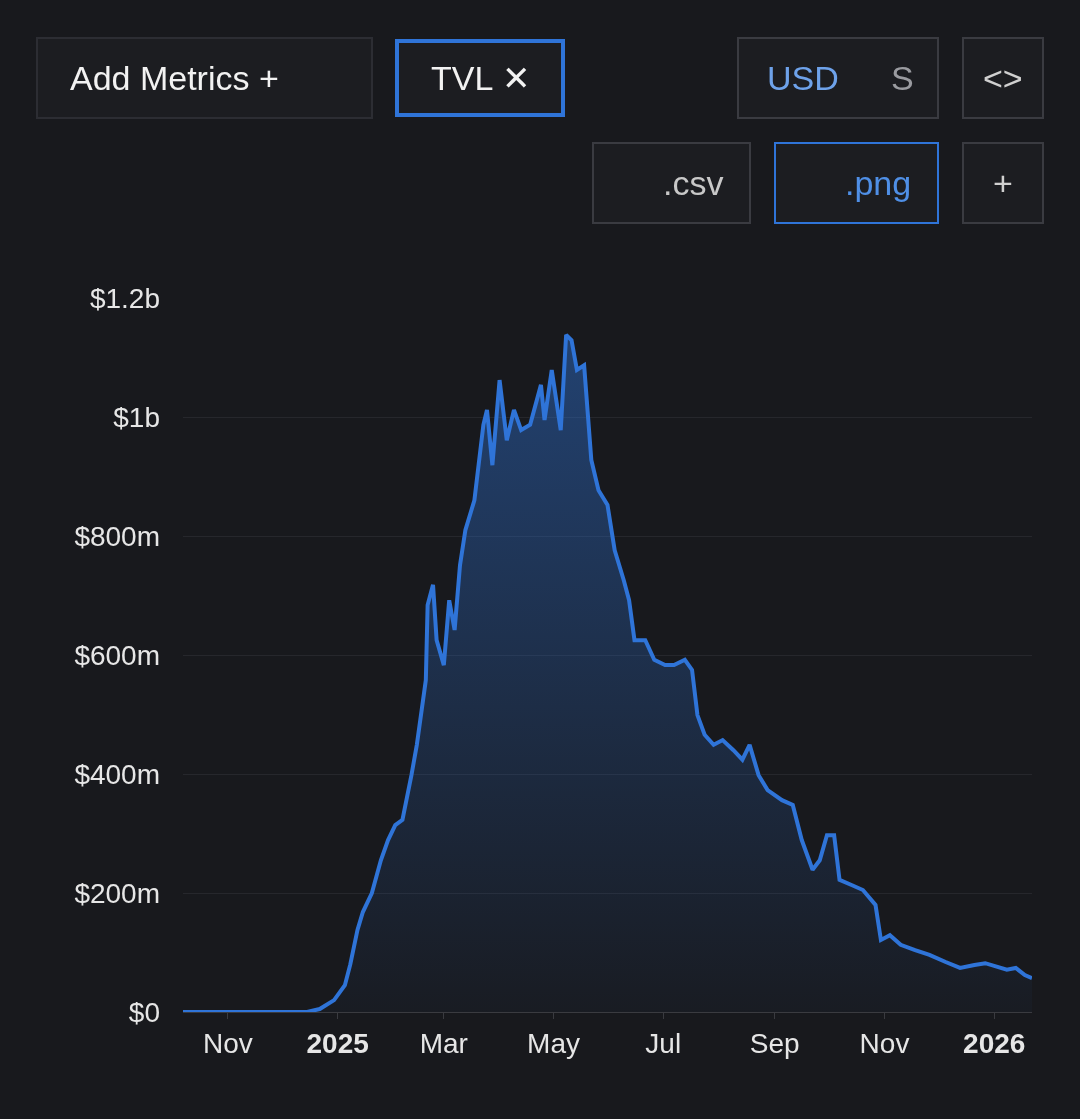  Describe the element at coordinates (663, 1043) in the screenshot. I see `x-tick-label: Jul` at that location.